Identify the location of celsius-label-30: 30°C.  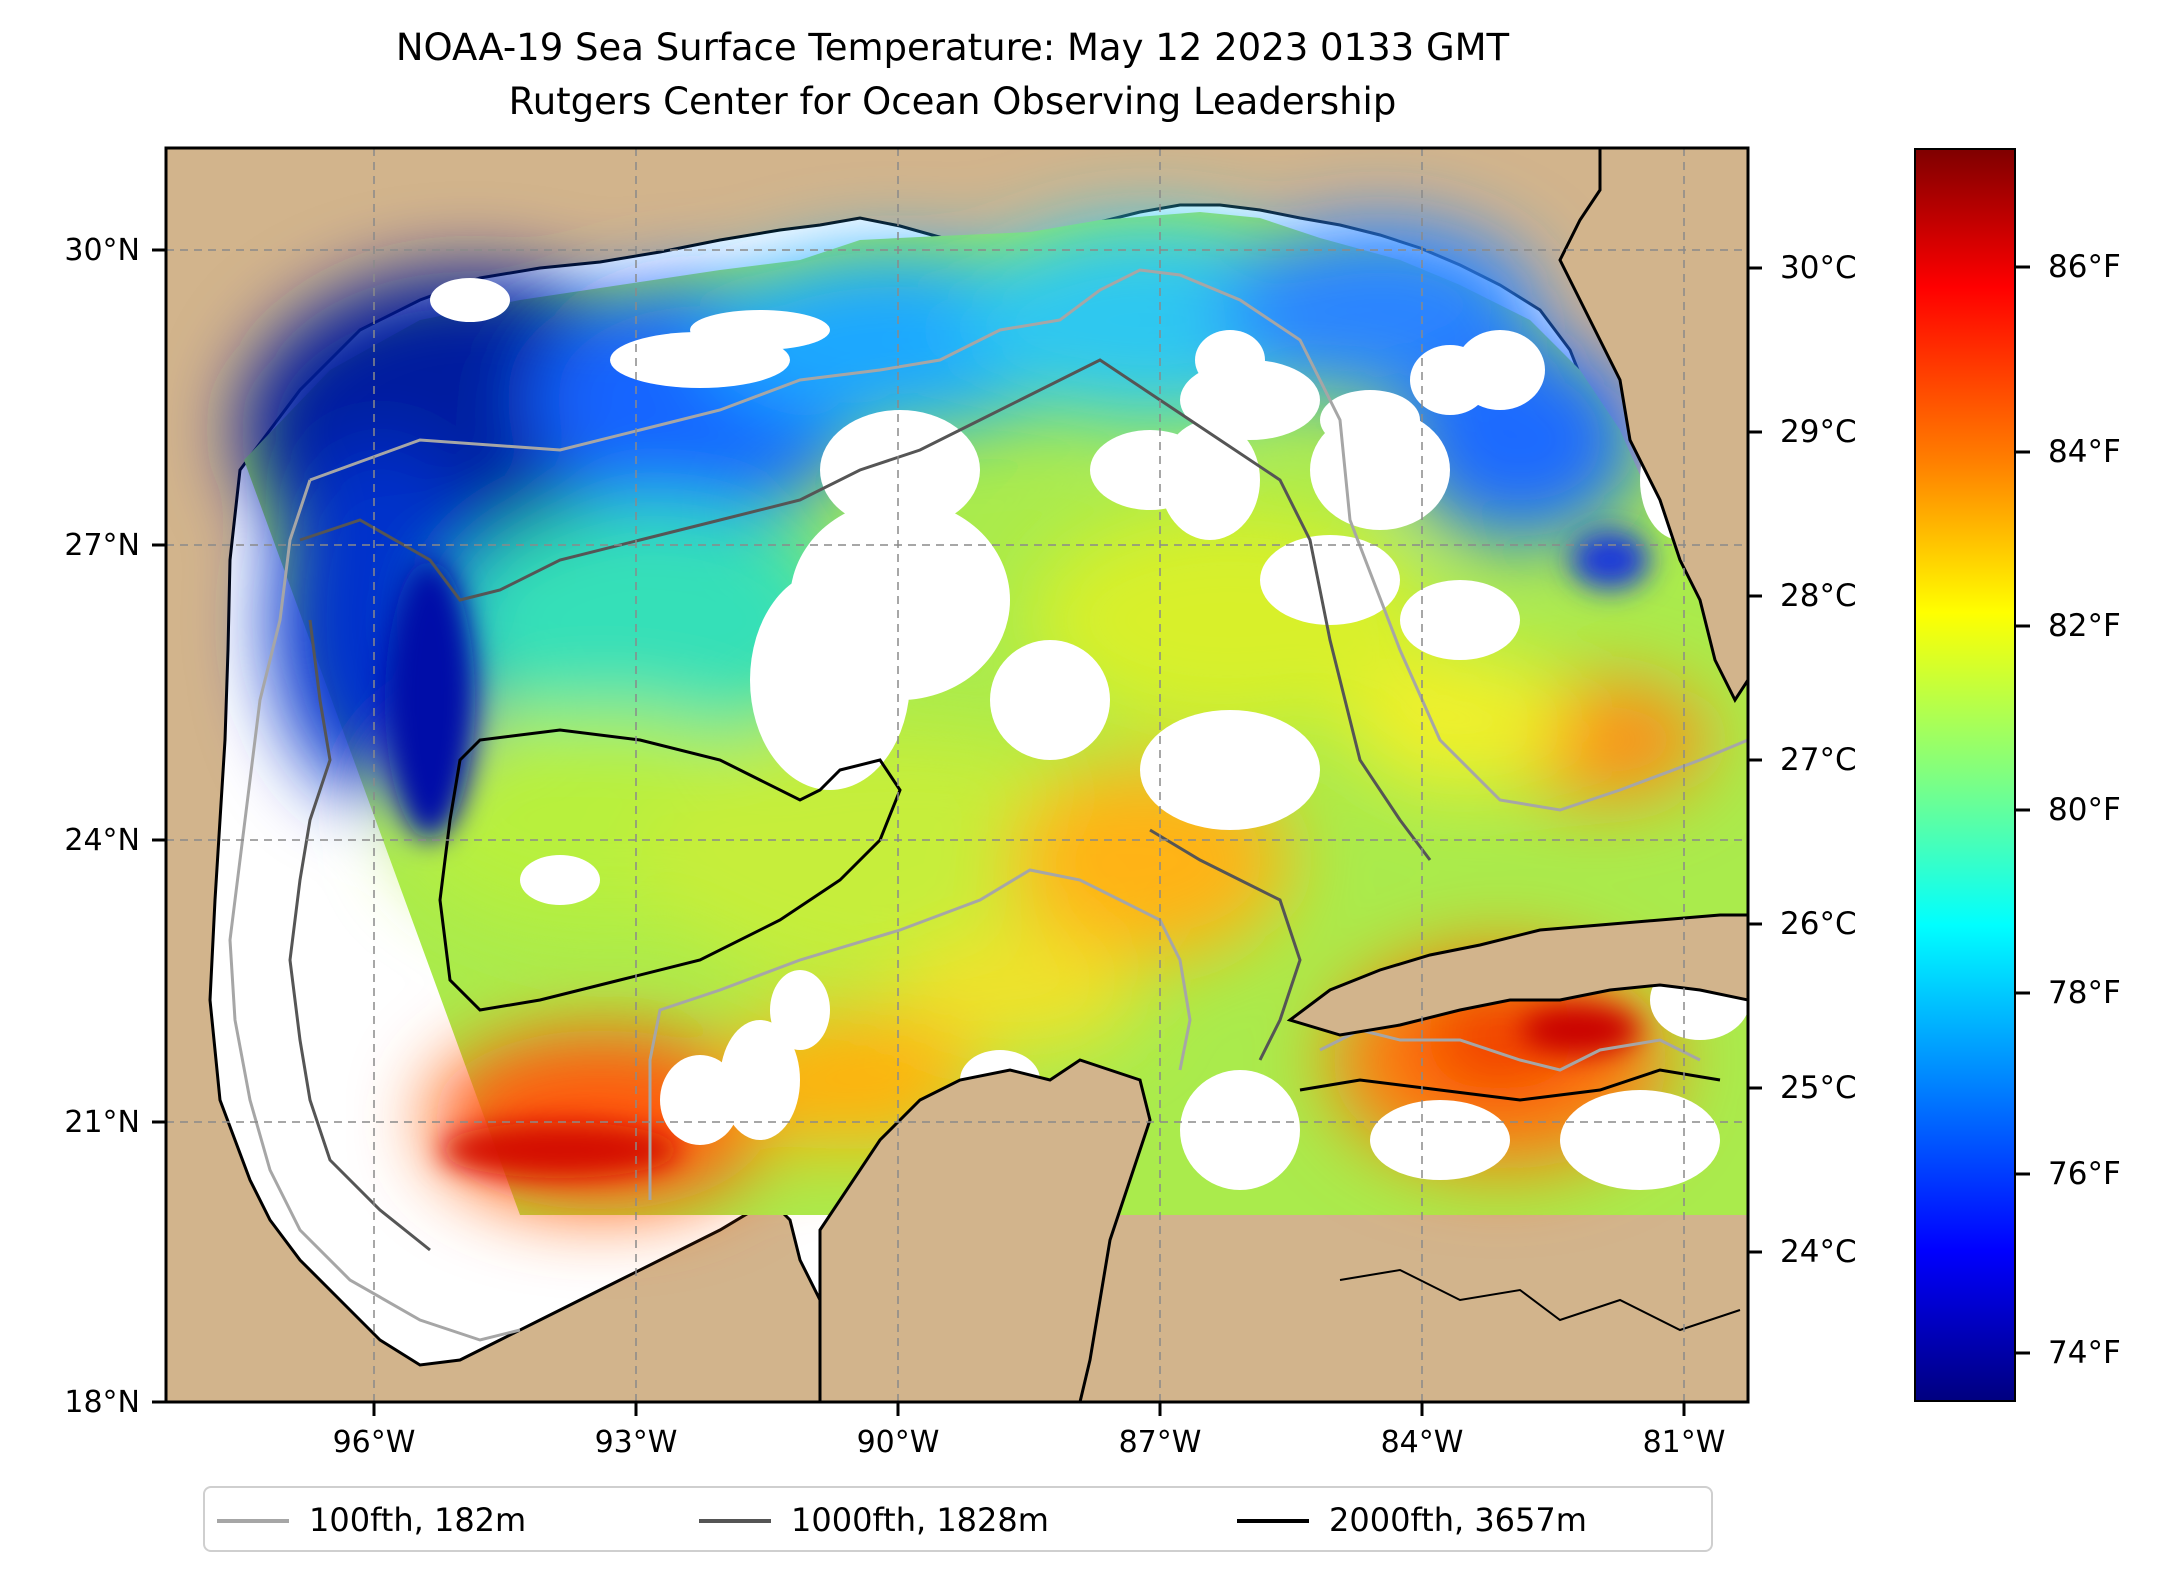
(1818, 268).